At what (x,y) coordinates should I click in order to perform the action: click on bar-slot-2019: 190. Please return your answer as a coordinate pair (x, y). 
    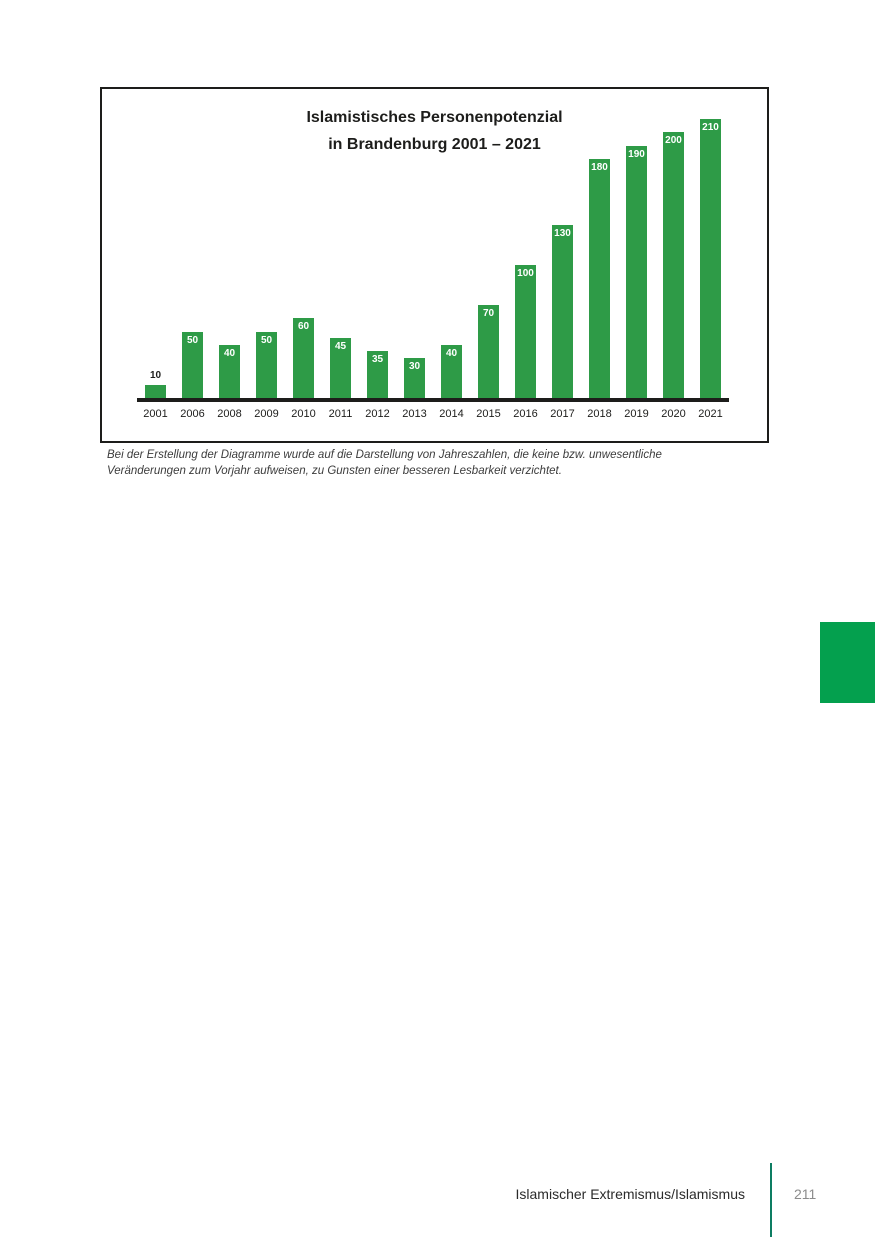
    Looking at the image, I should click on (636, 272).